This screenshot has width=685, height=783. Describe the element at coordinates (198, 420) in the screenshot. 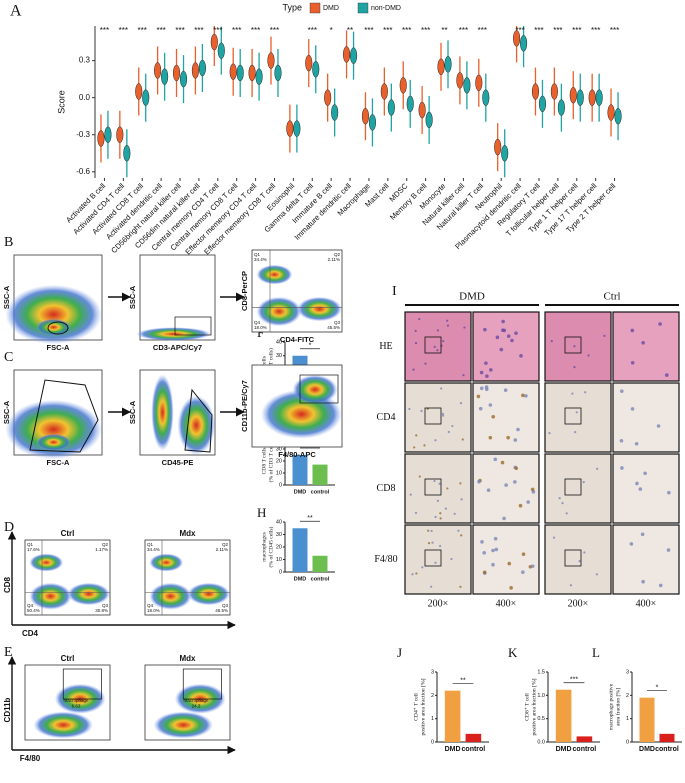

I see `gate` at that location.